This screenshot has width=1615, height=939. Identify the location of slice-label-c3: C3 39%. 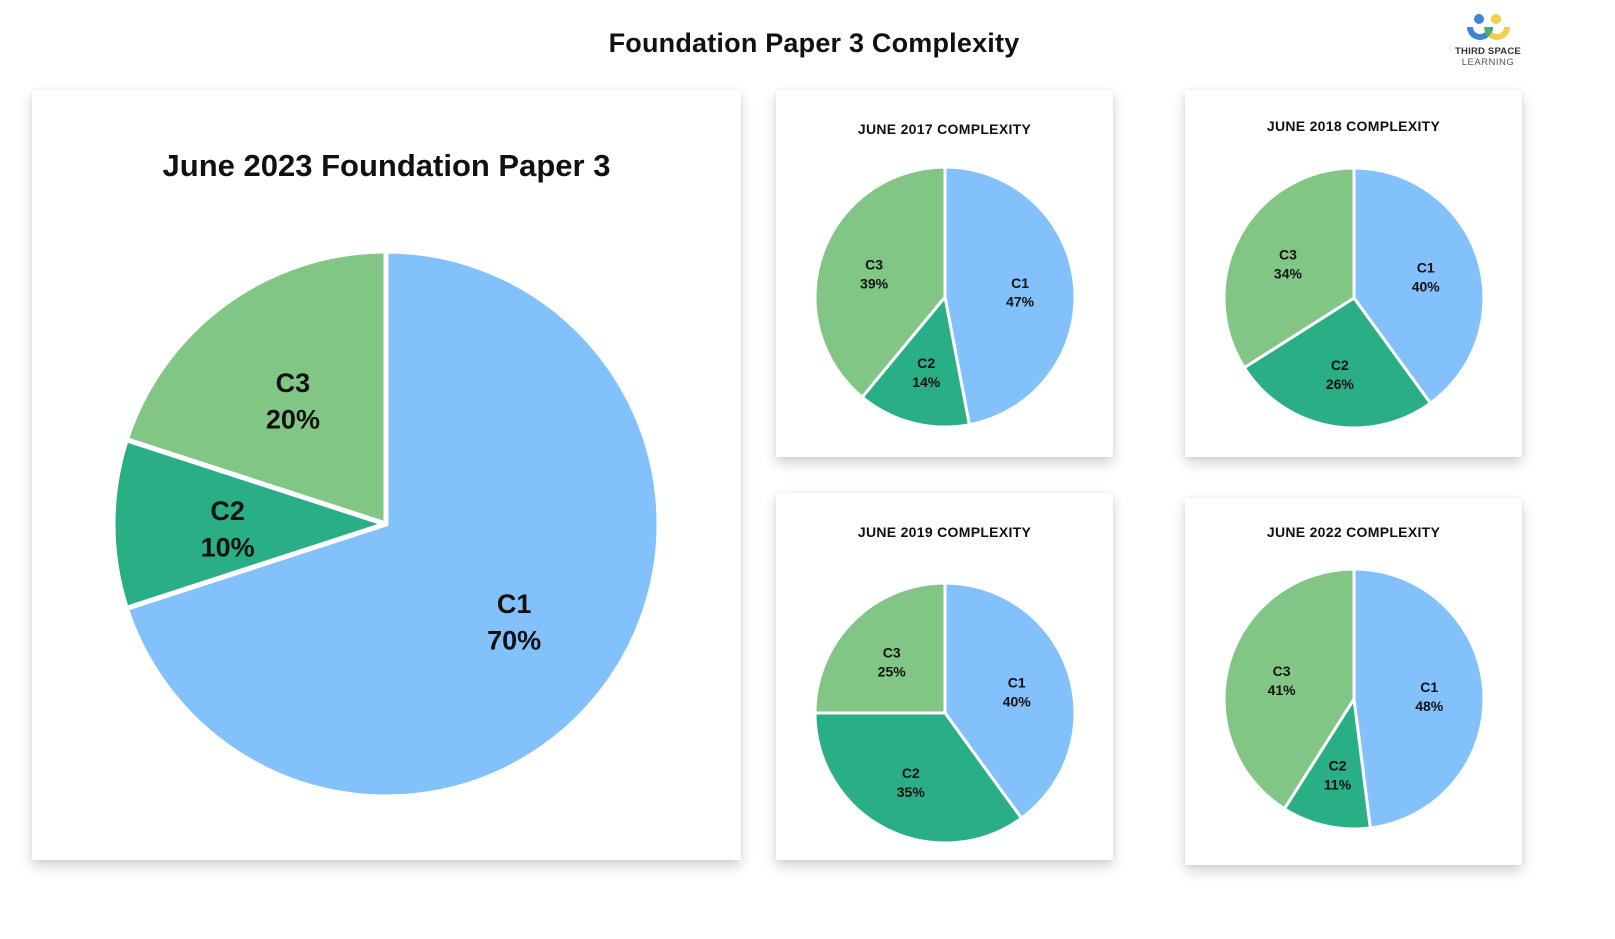
(874, 273).